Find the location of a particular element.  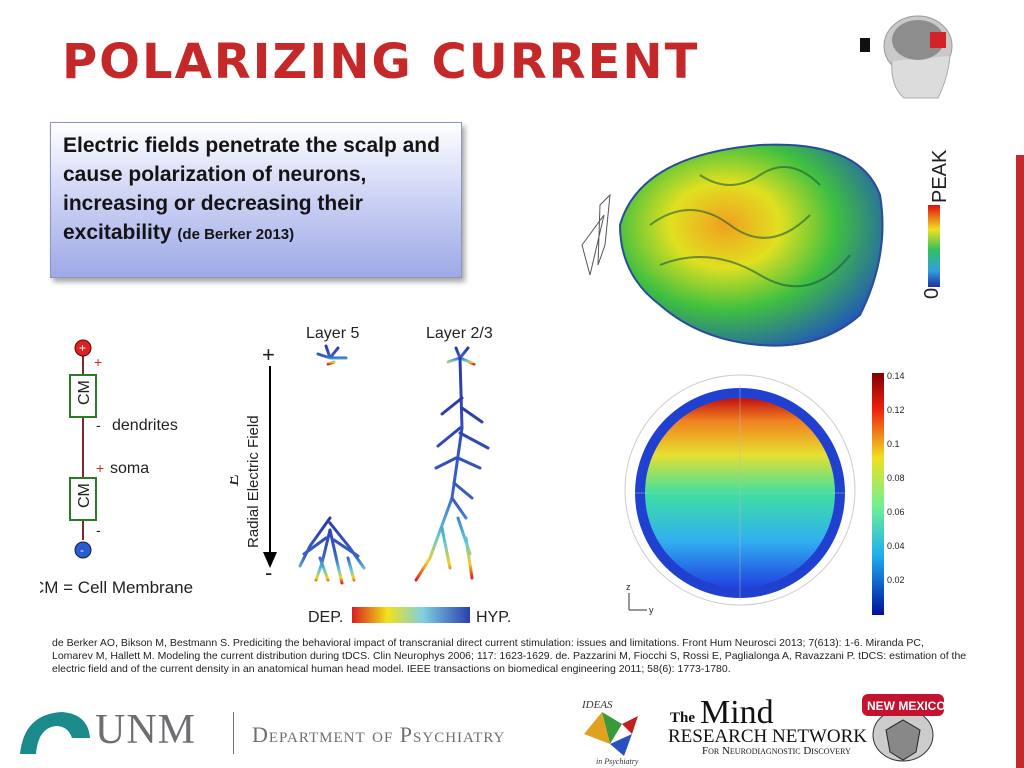

head-icon is located at coordinates (906, 57).